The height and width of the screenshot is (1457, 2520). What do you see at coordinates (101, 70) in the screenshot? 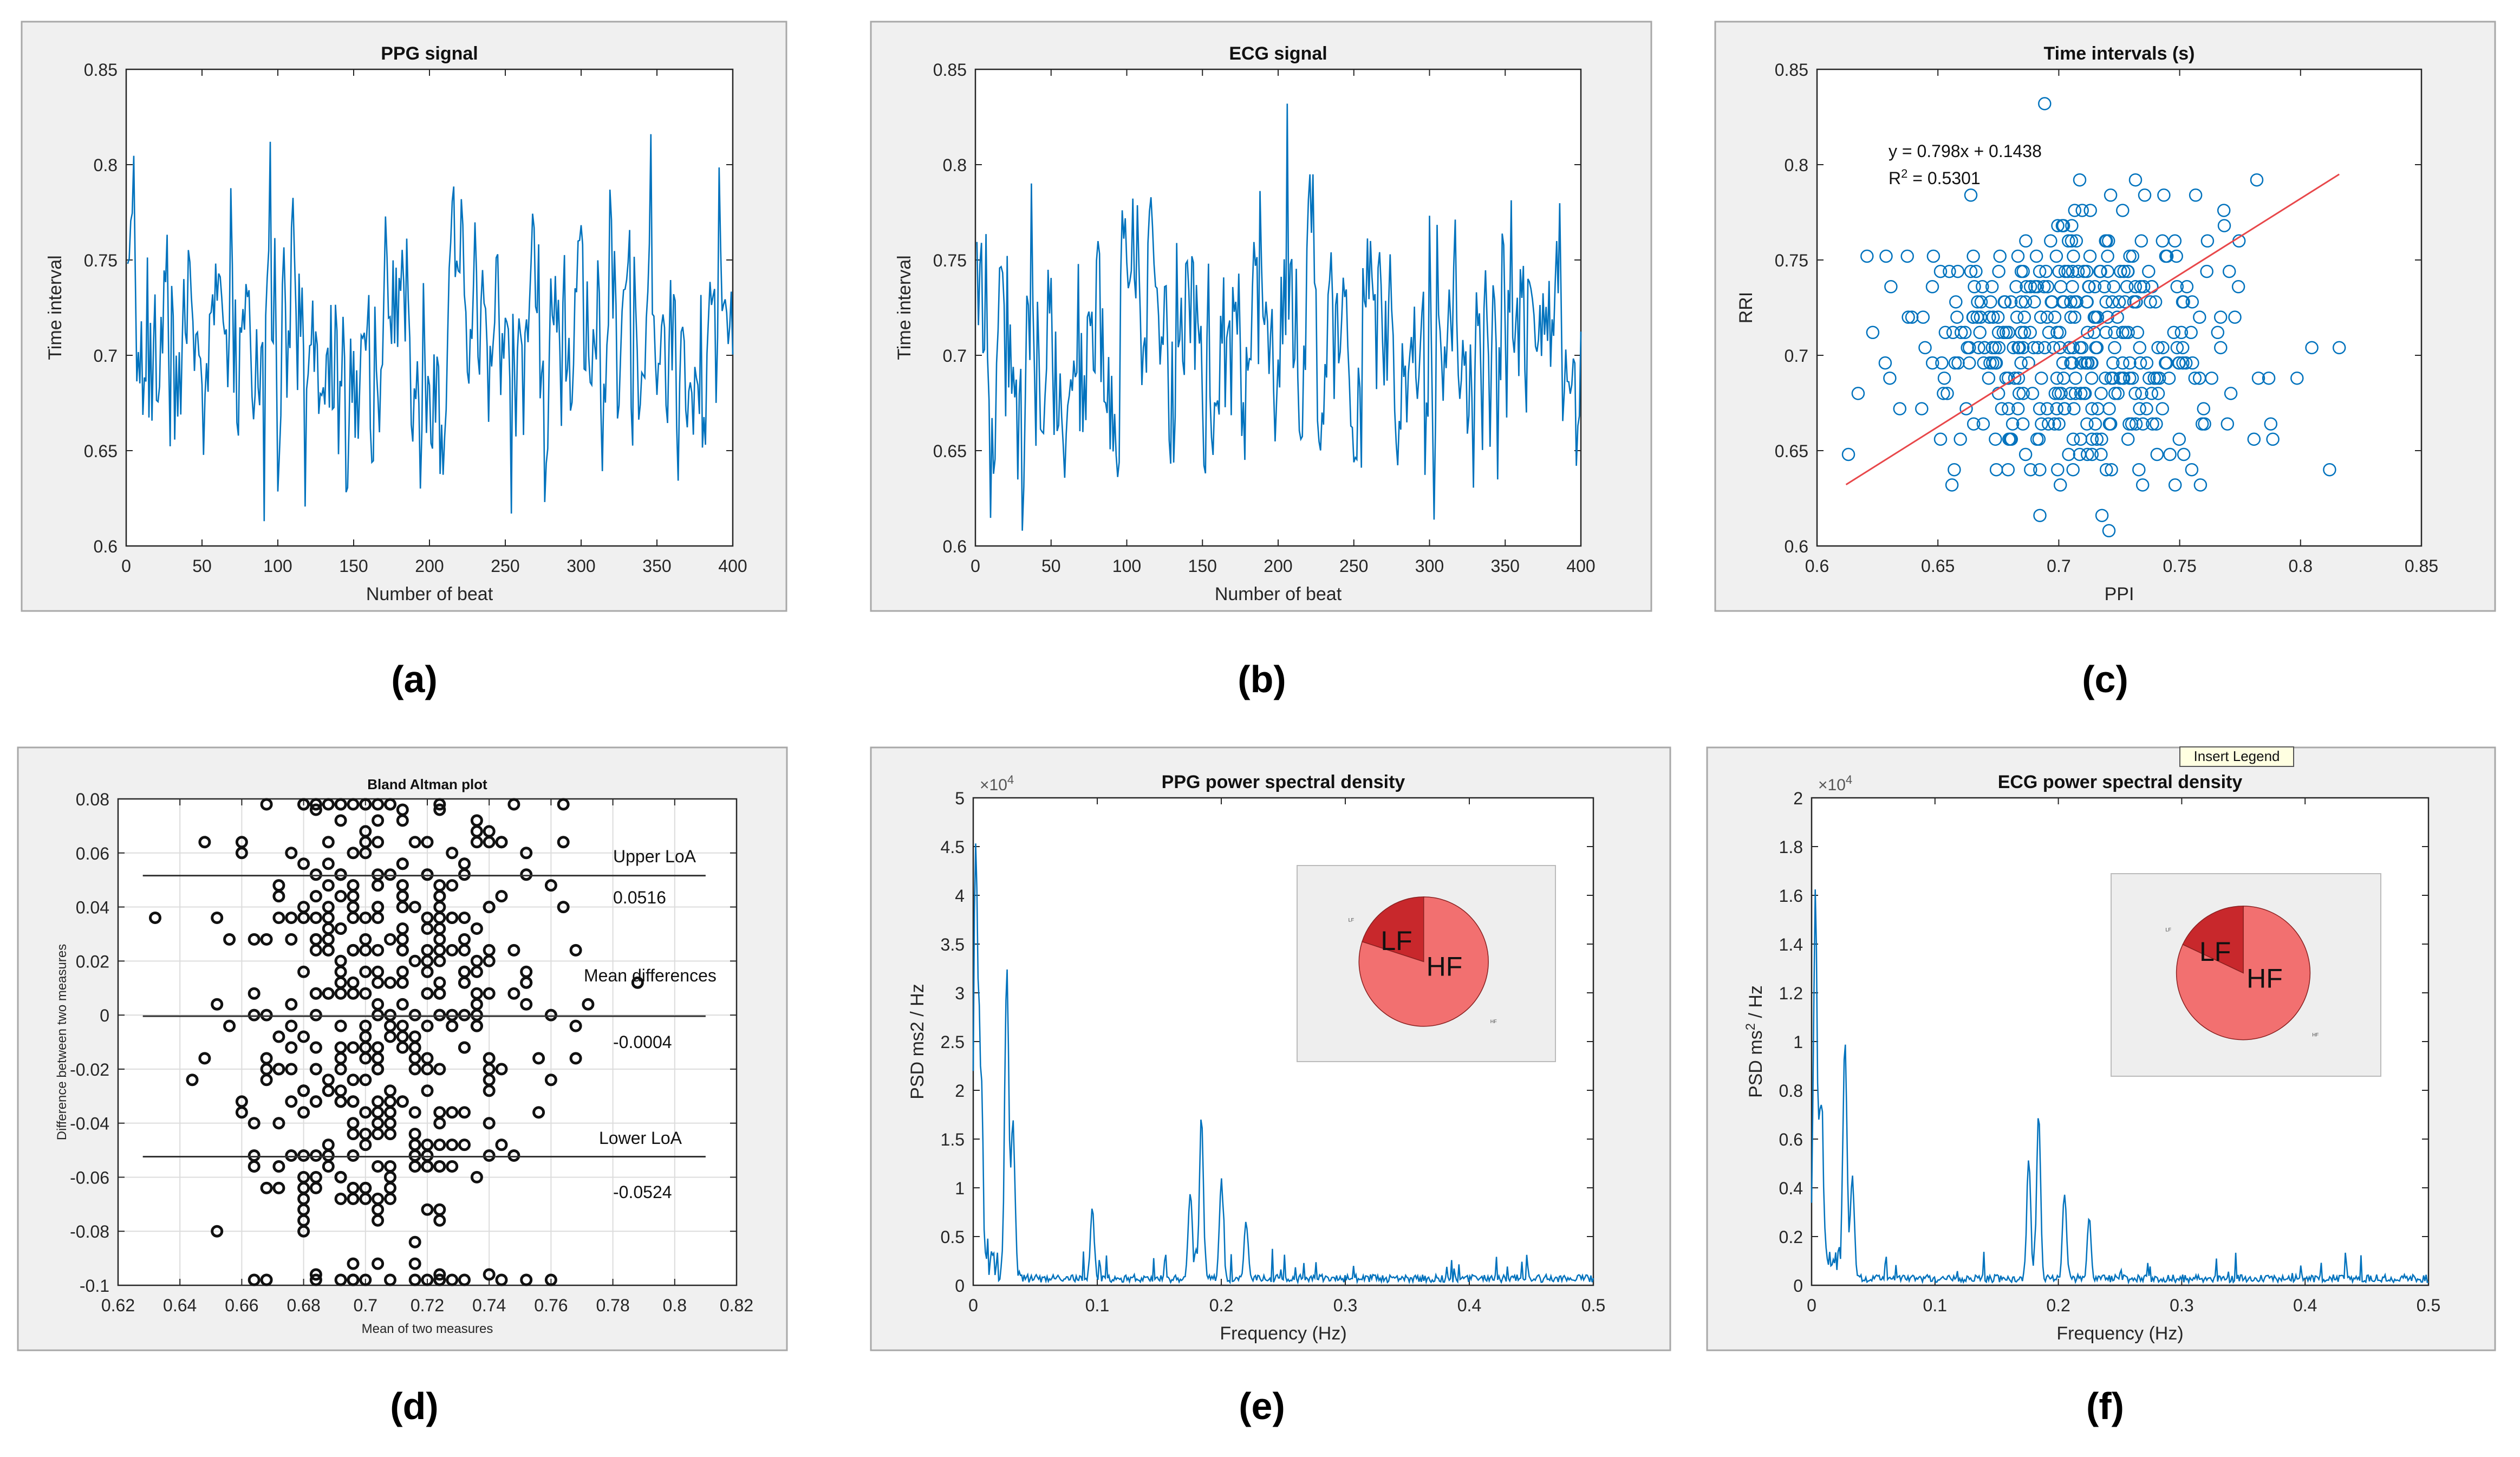
I see `y-tick-label: 0.85` at bounding box center [101, 70].